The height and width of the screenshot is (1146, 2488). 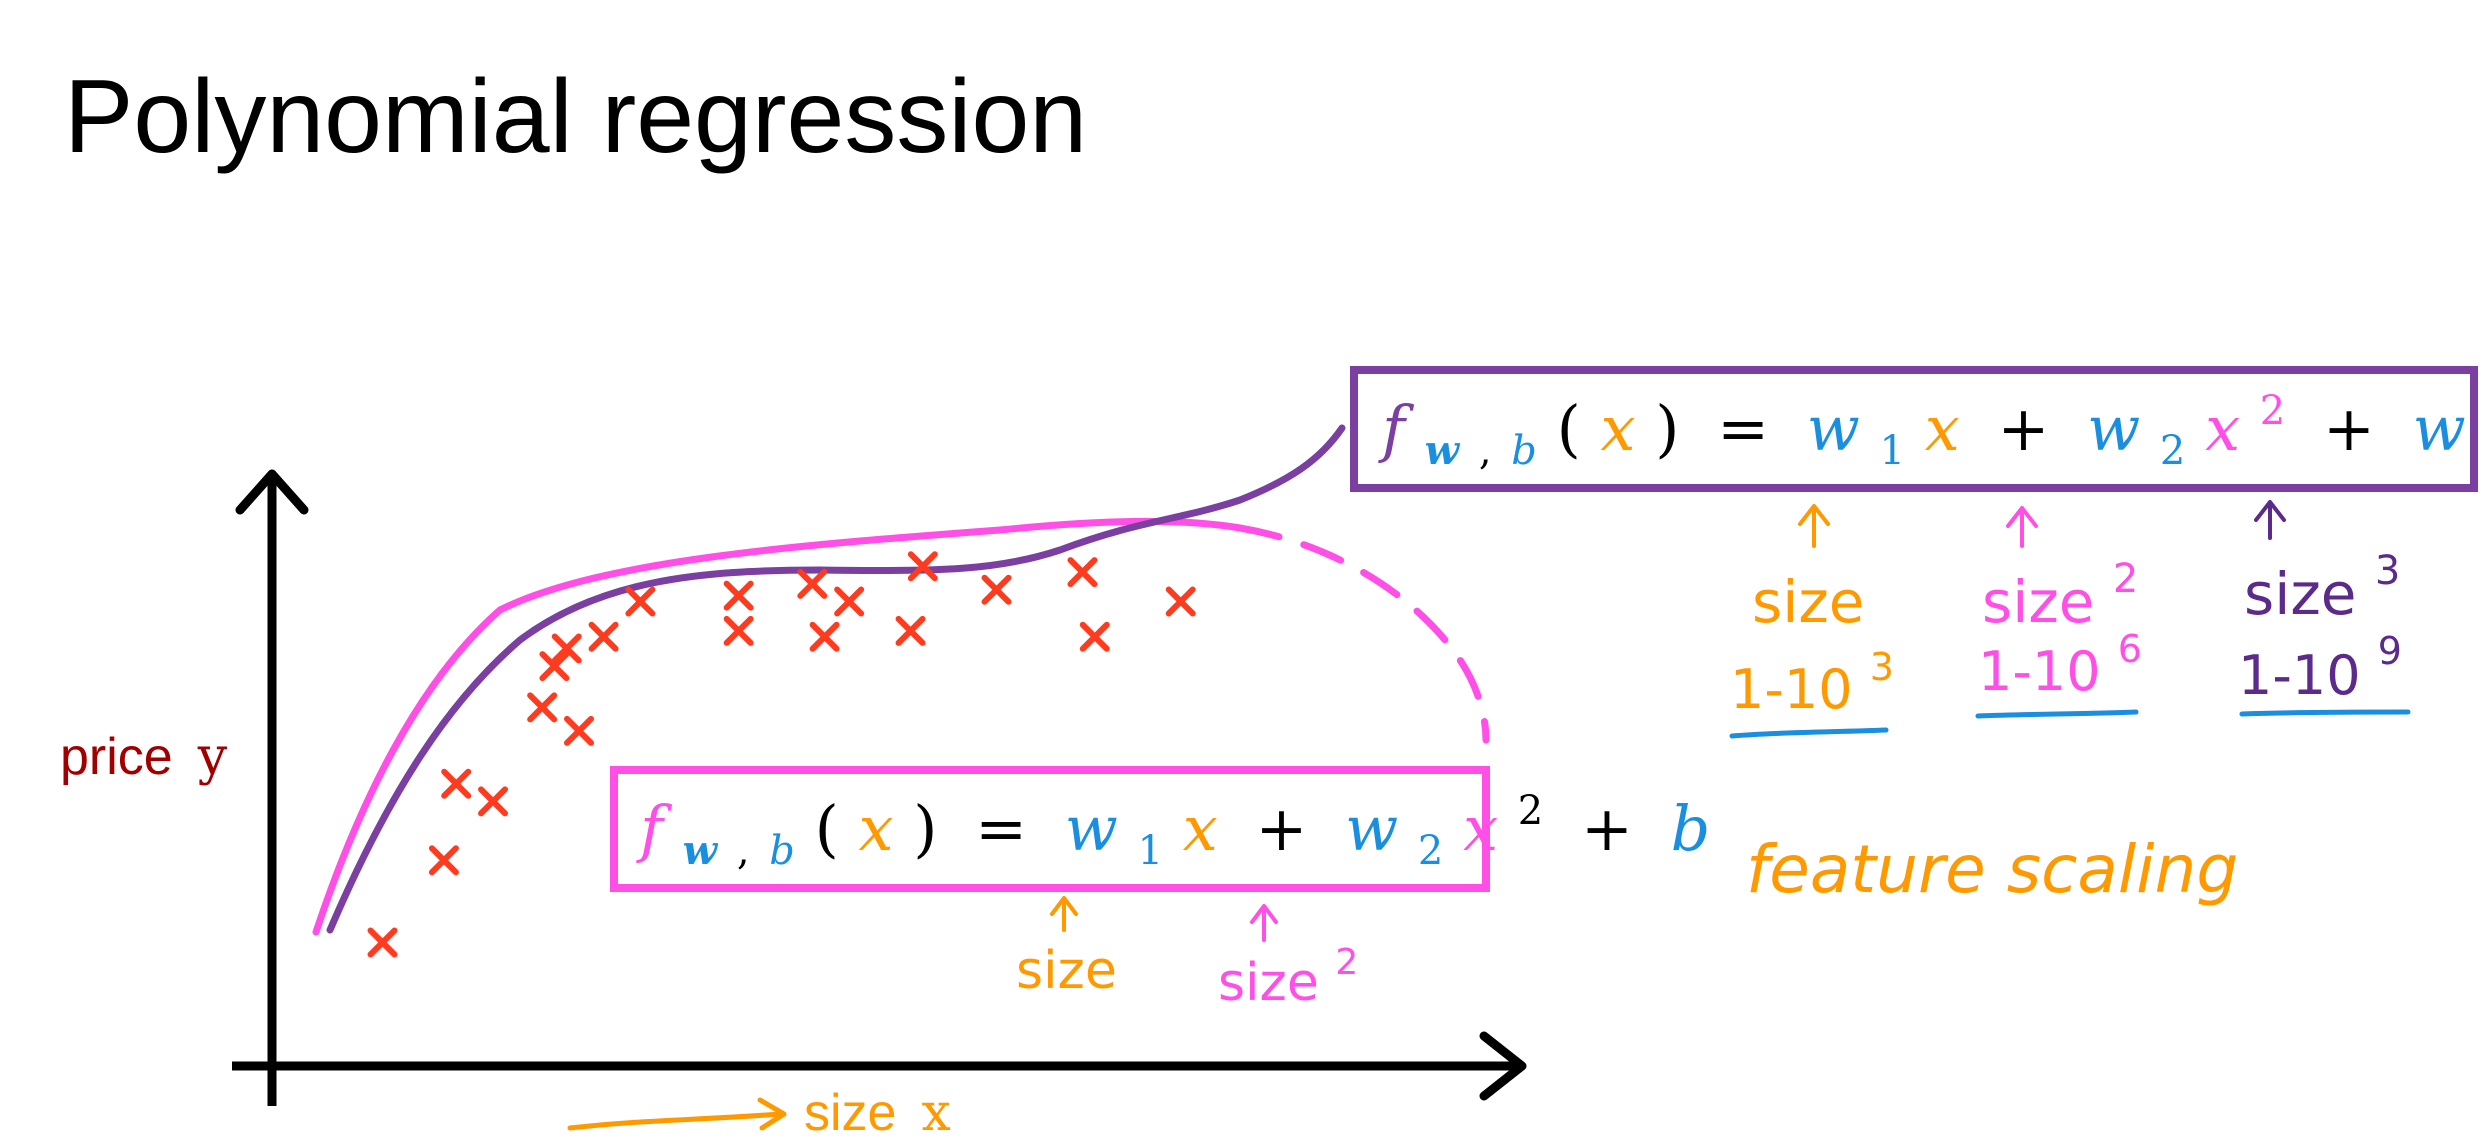 What do you see at coordinates (1346, 962) in the screenshot?
I see `quad-size2-exp: 2` at bounding box center [1346, 962].